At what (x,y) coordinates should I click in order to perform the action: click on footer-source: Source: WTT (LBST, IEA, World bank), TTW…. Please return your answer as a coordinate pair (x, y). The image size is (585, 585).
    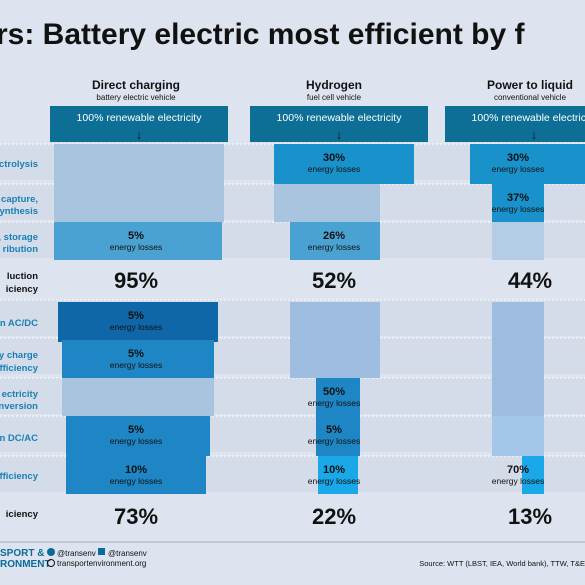
    Looking at the image, I should click on (502, 563).